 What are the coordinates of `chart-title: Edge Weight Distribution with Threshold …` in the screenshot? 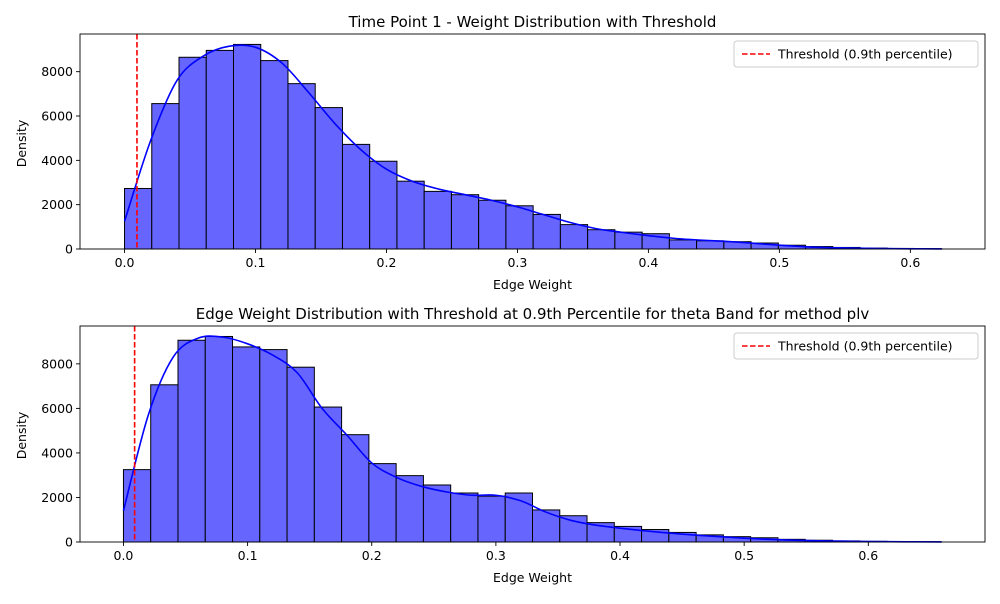 It's located at (533, 314).